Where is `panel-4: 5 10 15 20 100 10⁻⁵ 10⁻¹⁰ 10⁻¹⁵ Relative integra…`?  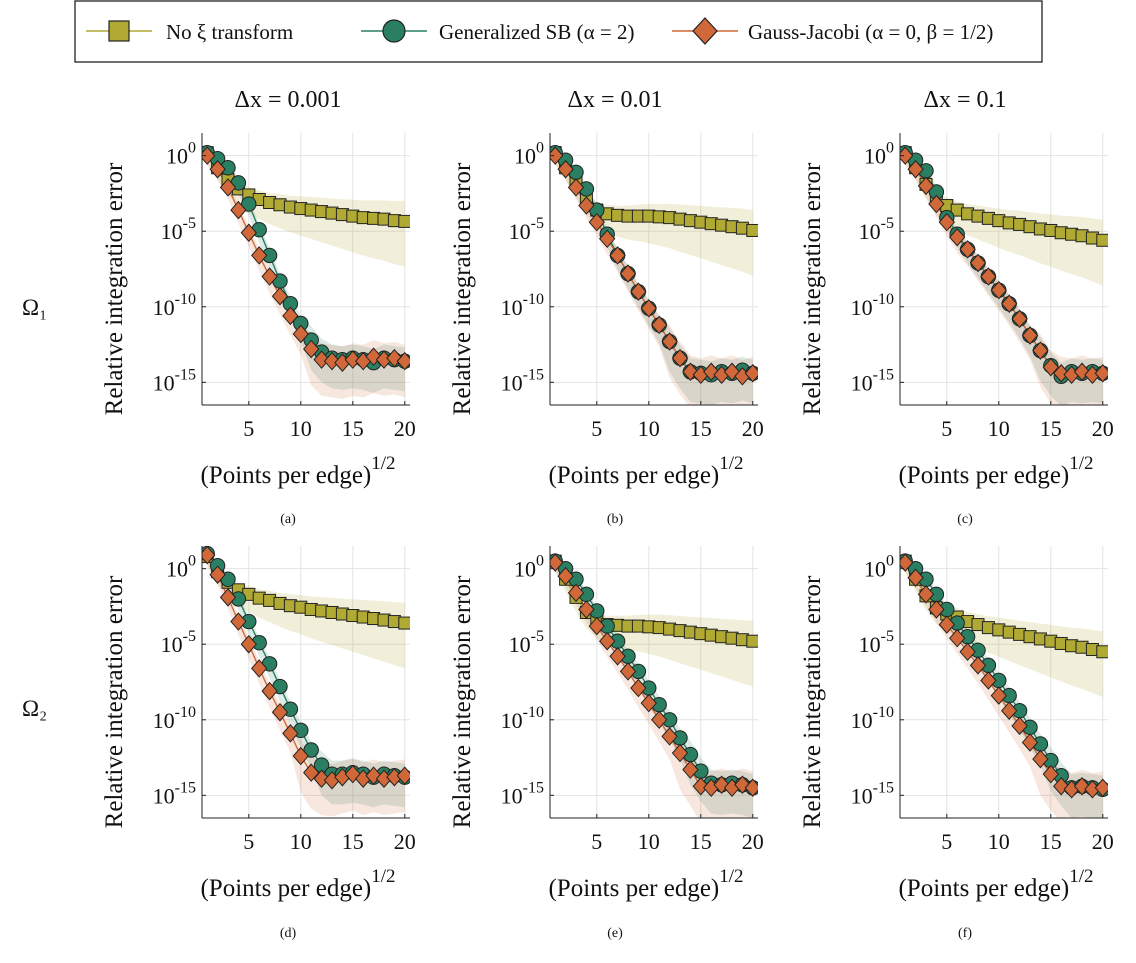 panel-4: 5 10 15 20 100 10⁻⁵ 10⁻¹⁰ 10⁻¹⁵ Relative integra… is located at coordinates (258, 724).